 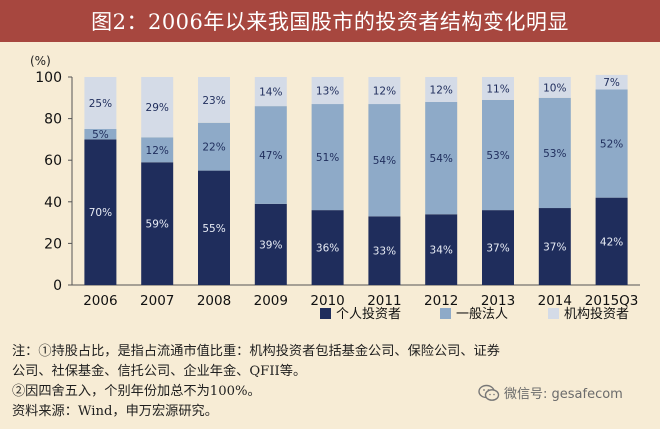 I want to click on data-label: 70%, so click(x=100, y=213).